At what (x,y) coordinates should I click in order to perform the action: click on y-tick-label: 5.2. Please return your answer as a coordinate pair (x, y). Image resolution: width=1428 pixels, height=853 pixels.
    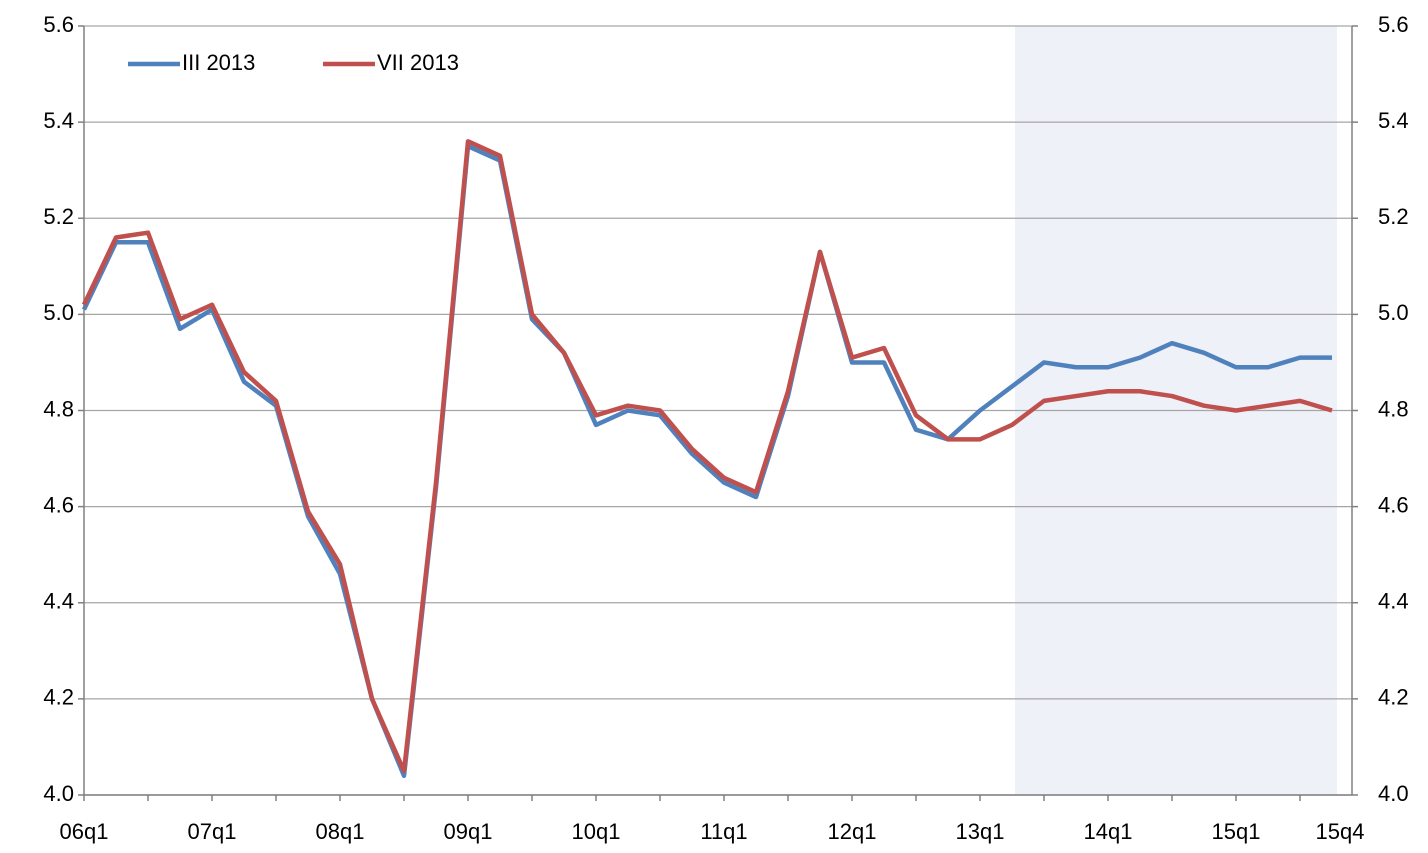
    Looking at the image, I should click on (58, 216).